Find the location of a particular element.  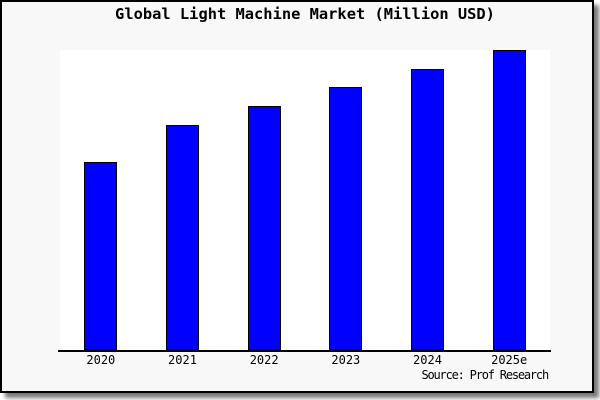

bar-2020 is located at coordinates (101, 256).